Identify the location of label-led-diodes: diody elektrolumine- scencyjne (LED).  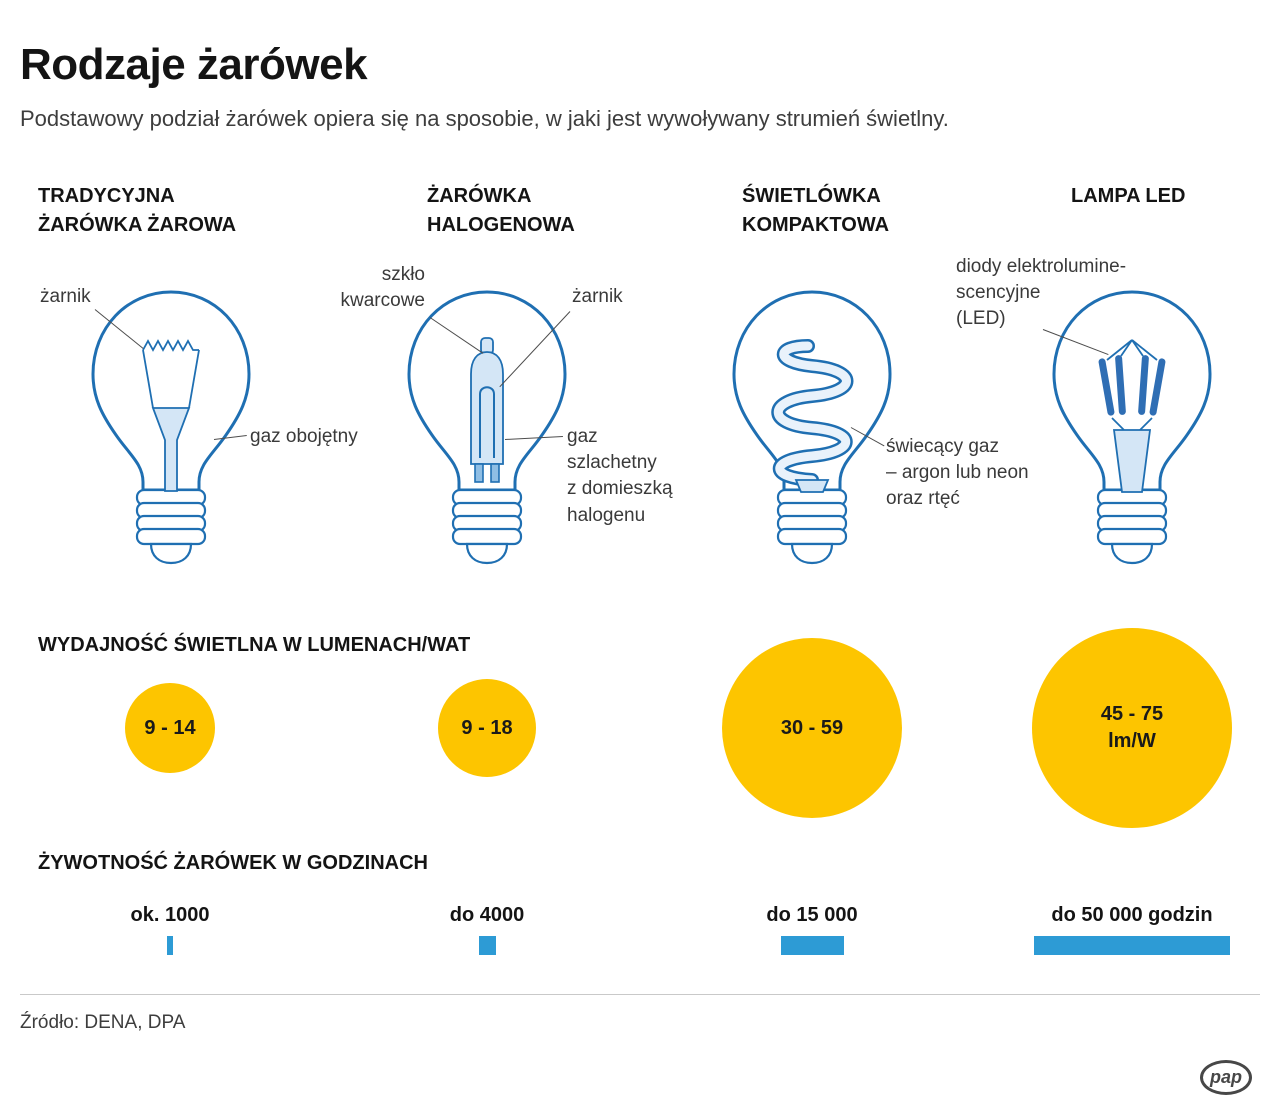
(1041, 293).